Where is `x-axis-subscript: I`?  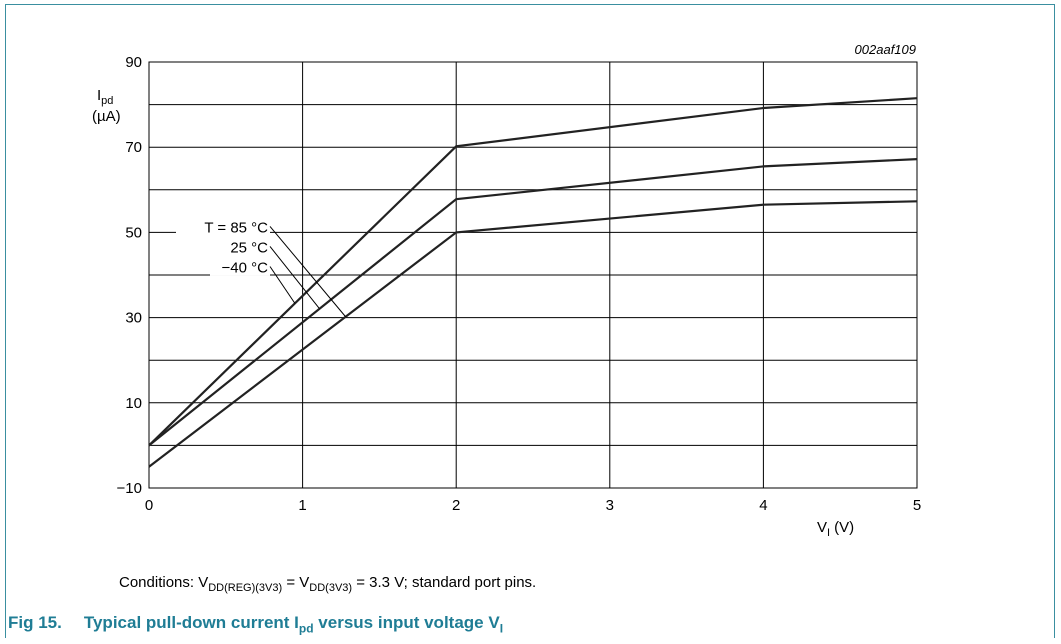
x-axis-subscript: I is located at coordinates (828, 533).